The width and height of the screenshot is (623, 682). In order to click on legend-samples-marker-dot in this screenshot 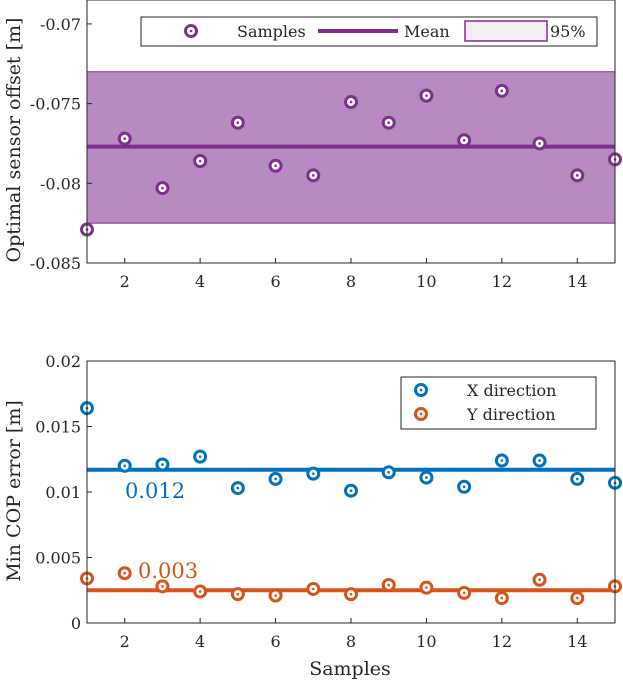, I will do `click(191, 31)`.